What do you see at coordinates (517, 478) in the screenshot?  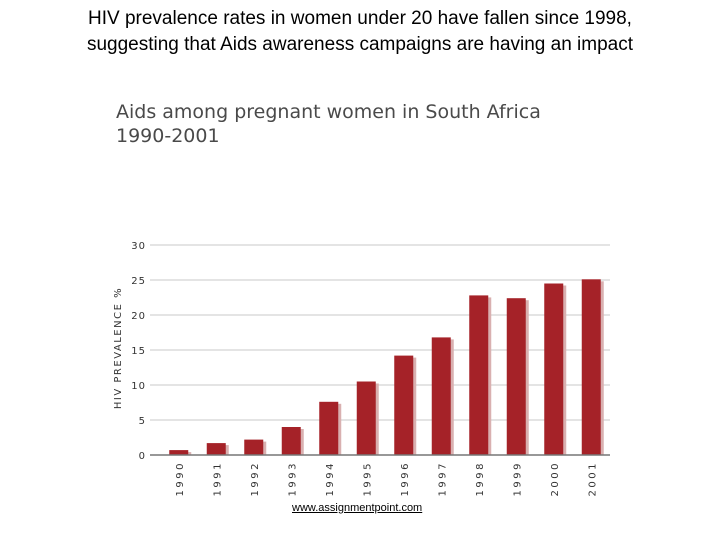 I see `x-tick-label: 1999` at bounding box center [517, 478].